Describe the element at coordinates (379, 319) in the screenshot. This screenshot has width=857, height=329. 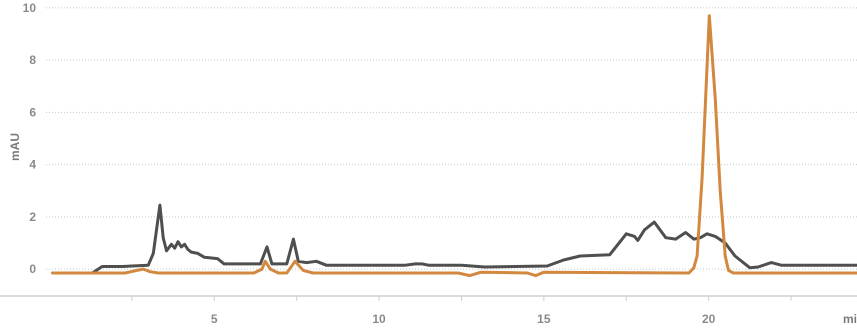
I see `x-tick-label: 10` at that location.